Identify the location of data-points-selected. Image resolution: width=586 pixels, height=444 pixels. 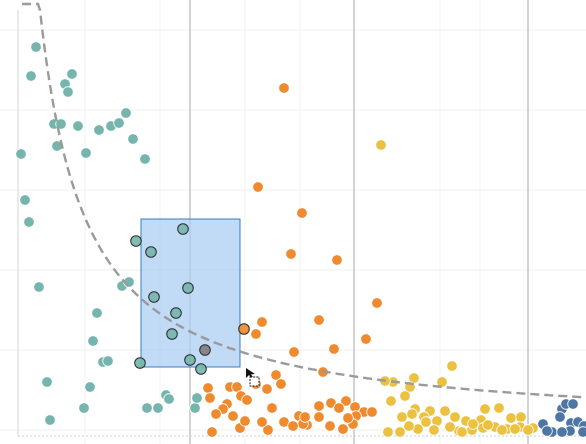
(190, 299).